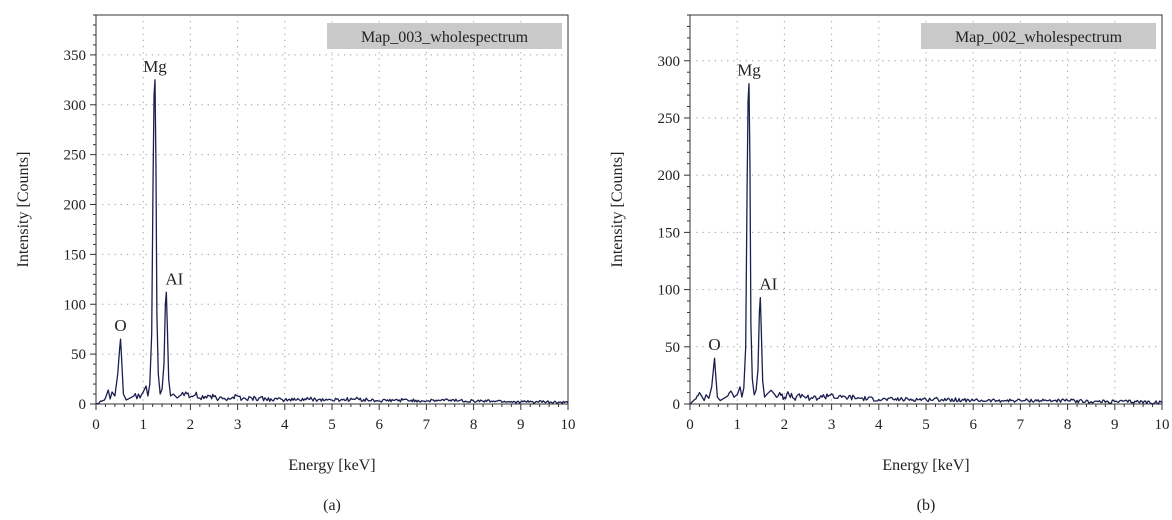 This screenshot has height=520, width=1172. What do you see at coordinates (75, 56) in the screenshot?
I see `y-tick-label: 350` at bounding box center [75, 56].